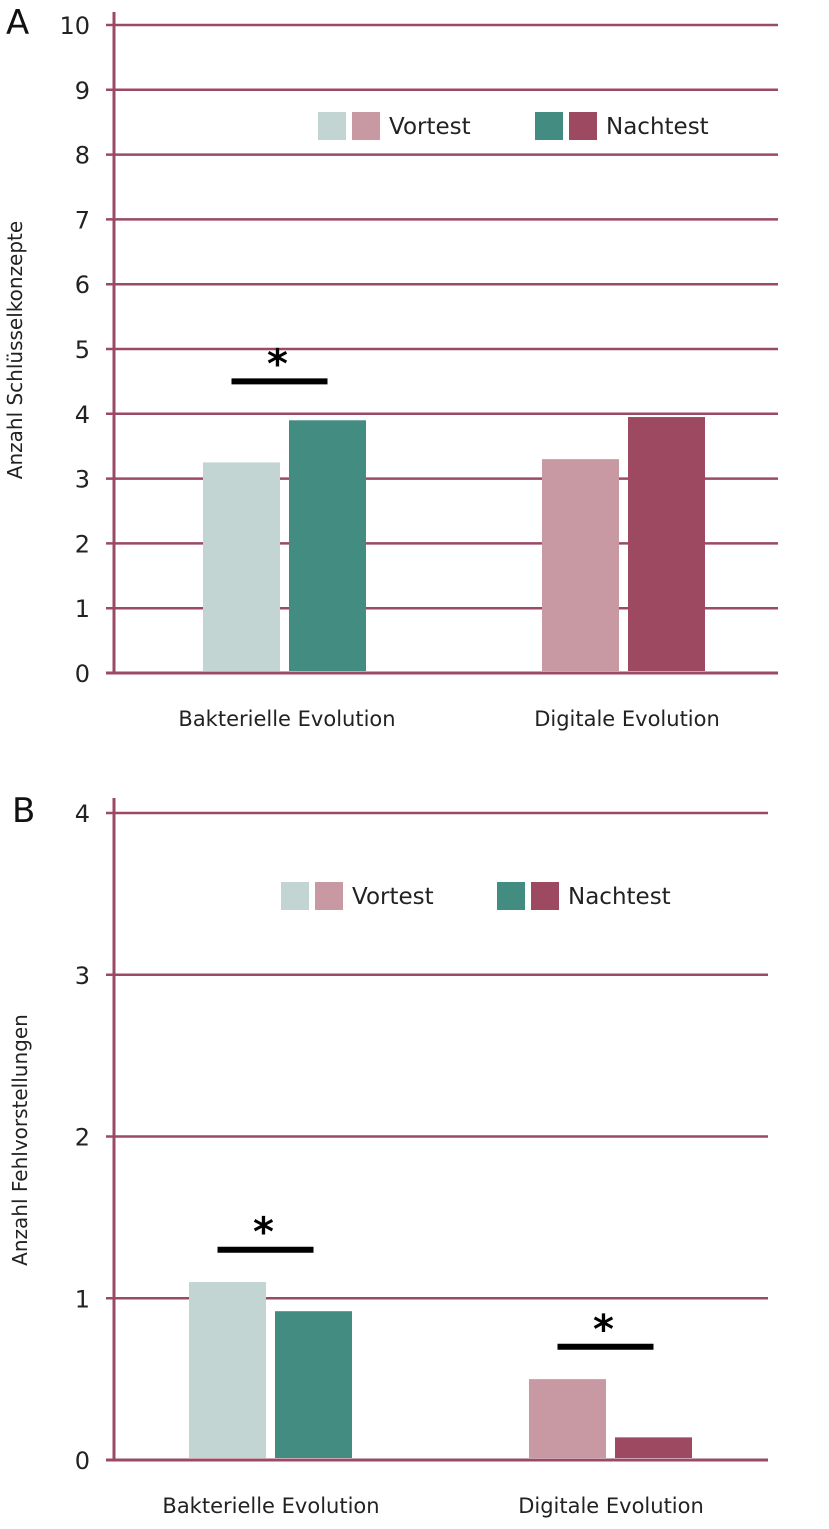  I want to click on panel-b-y-axis-label: Anzahl Fehlvorstellungen, so click(20, 1140).